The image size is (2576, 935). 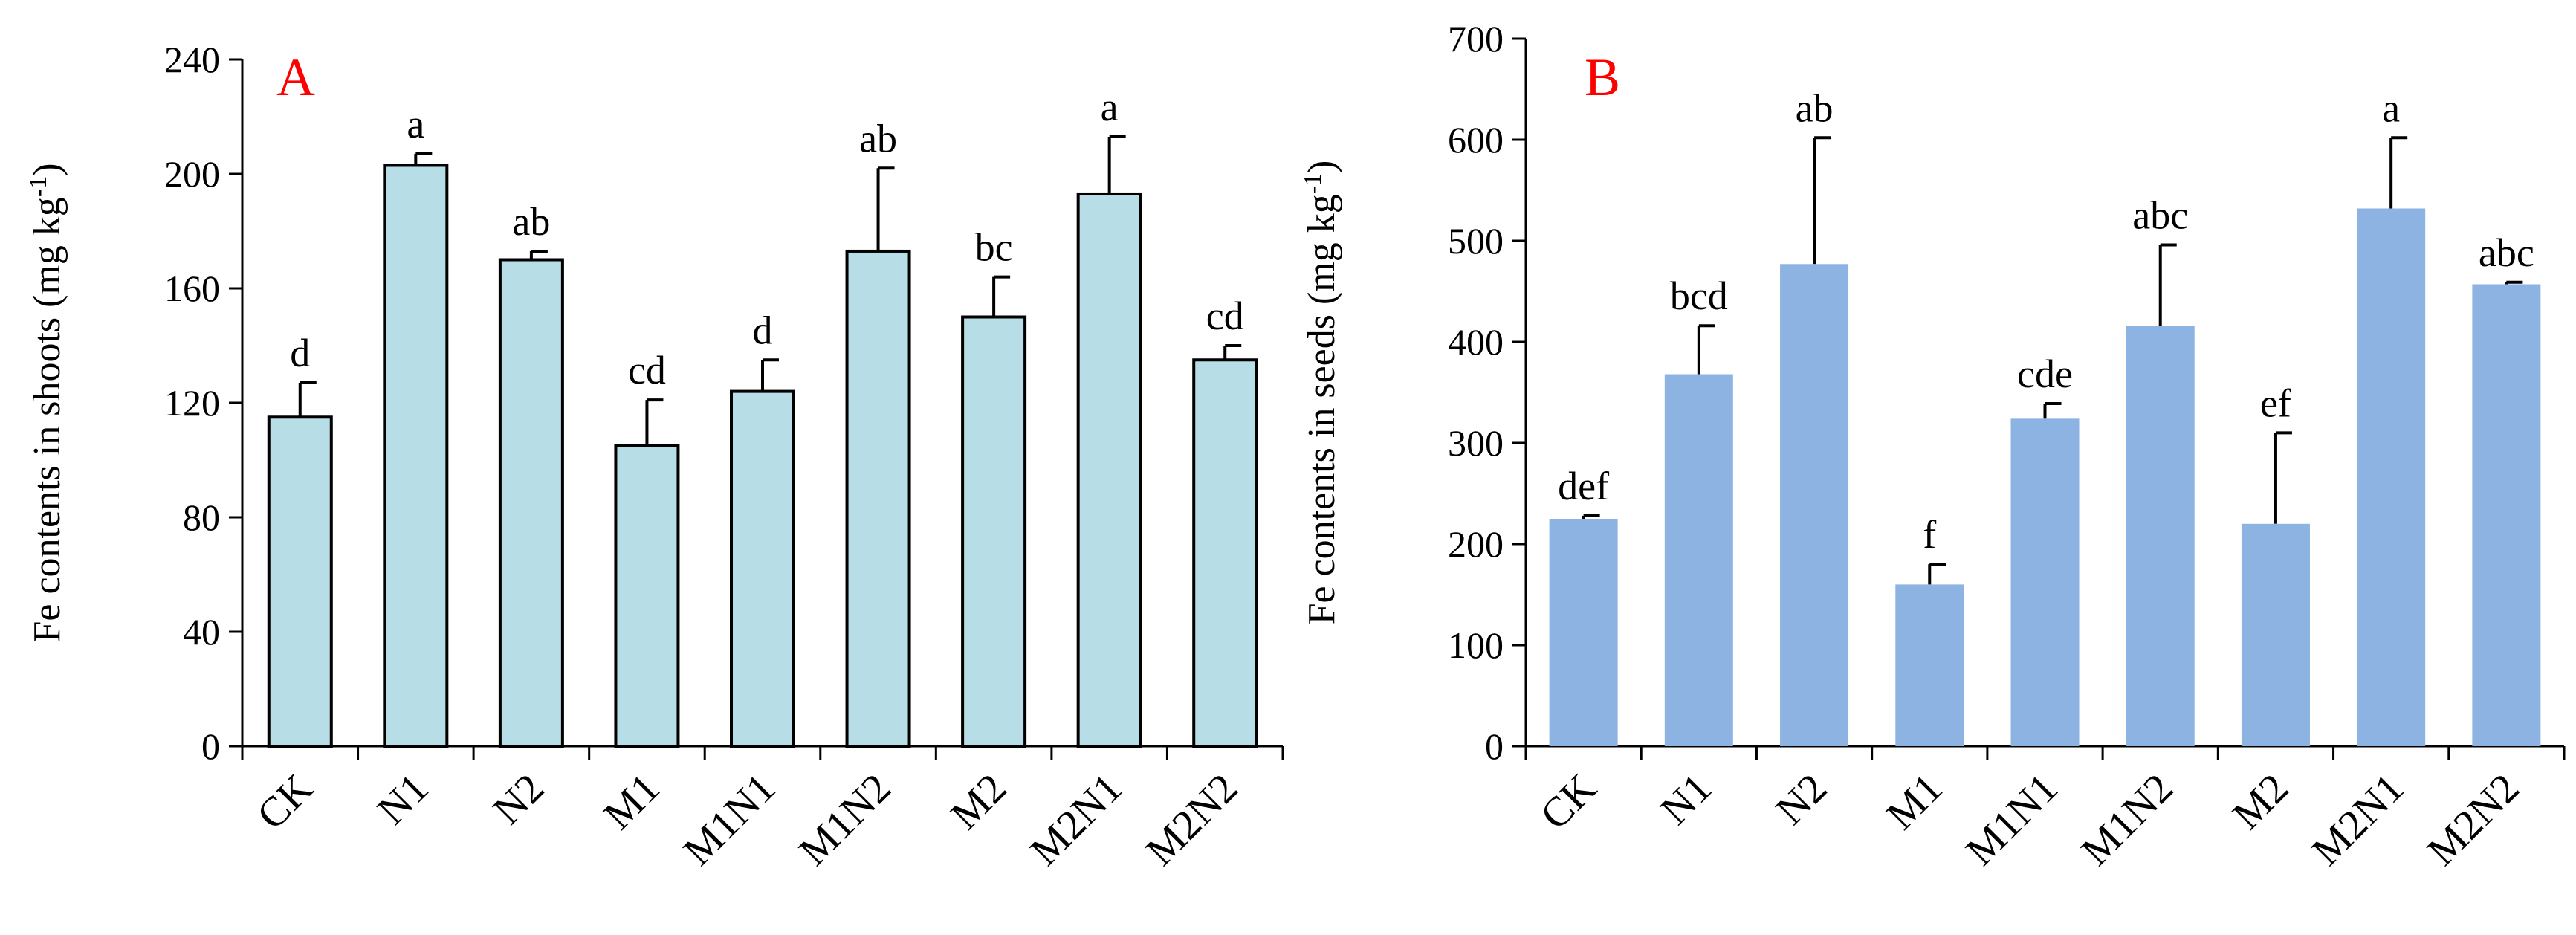 What do you see at coordinates (192, 288) in the screenshot?
I see `y-tick-label: 160` at bounding box center [192, 288].